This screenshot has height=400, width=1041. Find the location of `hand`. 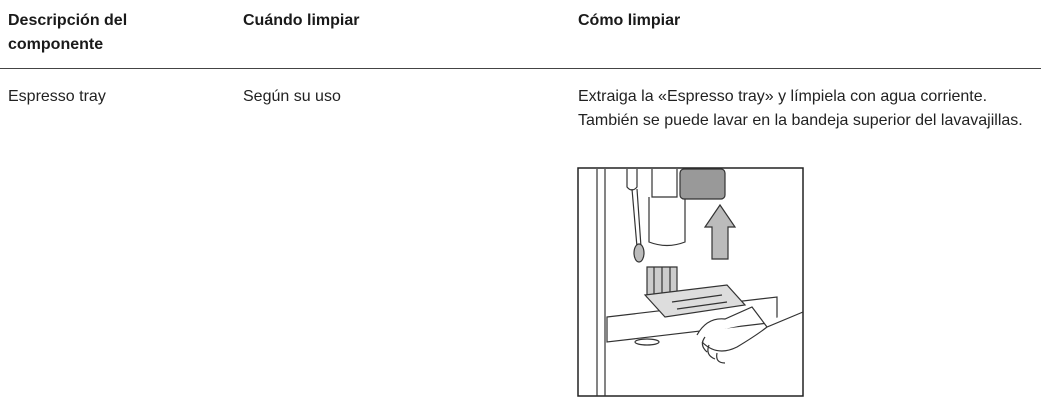

hand is located at coordinates (750, 329).